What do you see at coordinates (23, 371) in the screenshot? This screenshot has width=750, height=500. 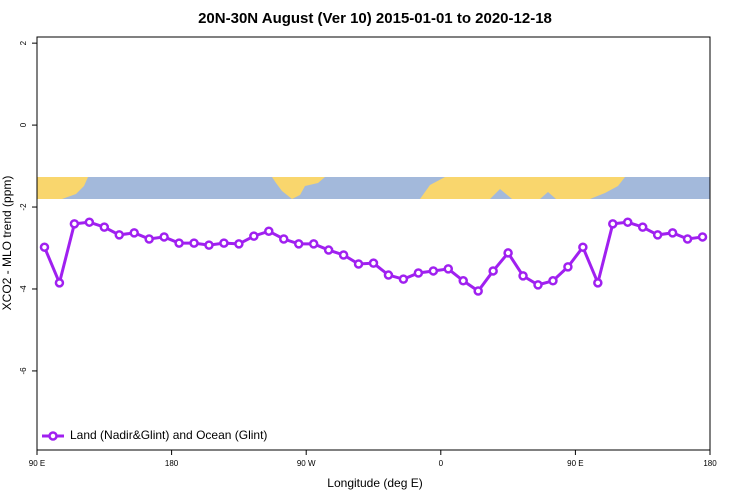 I see `y-tick-label: -6` at bounding box center [23, 371].